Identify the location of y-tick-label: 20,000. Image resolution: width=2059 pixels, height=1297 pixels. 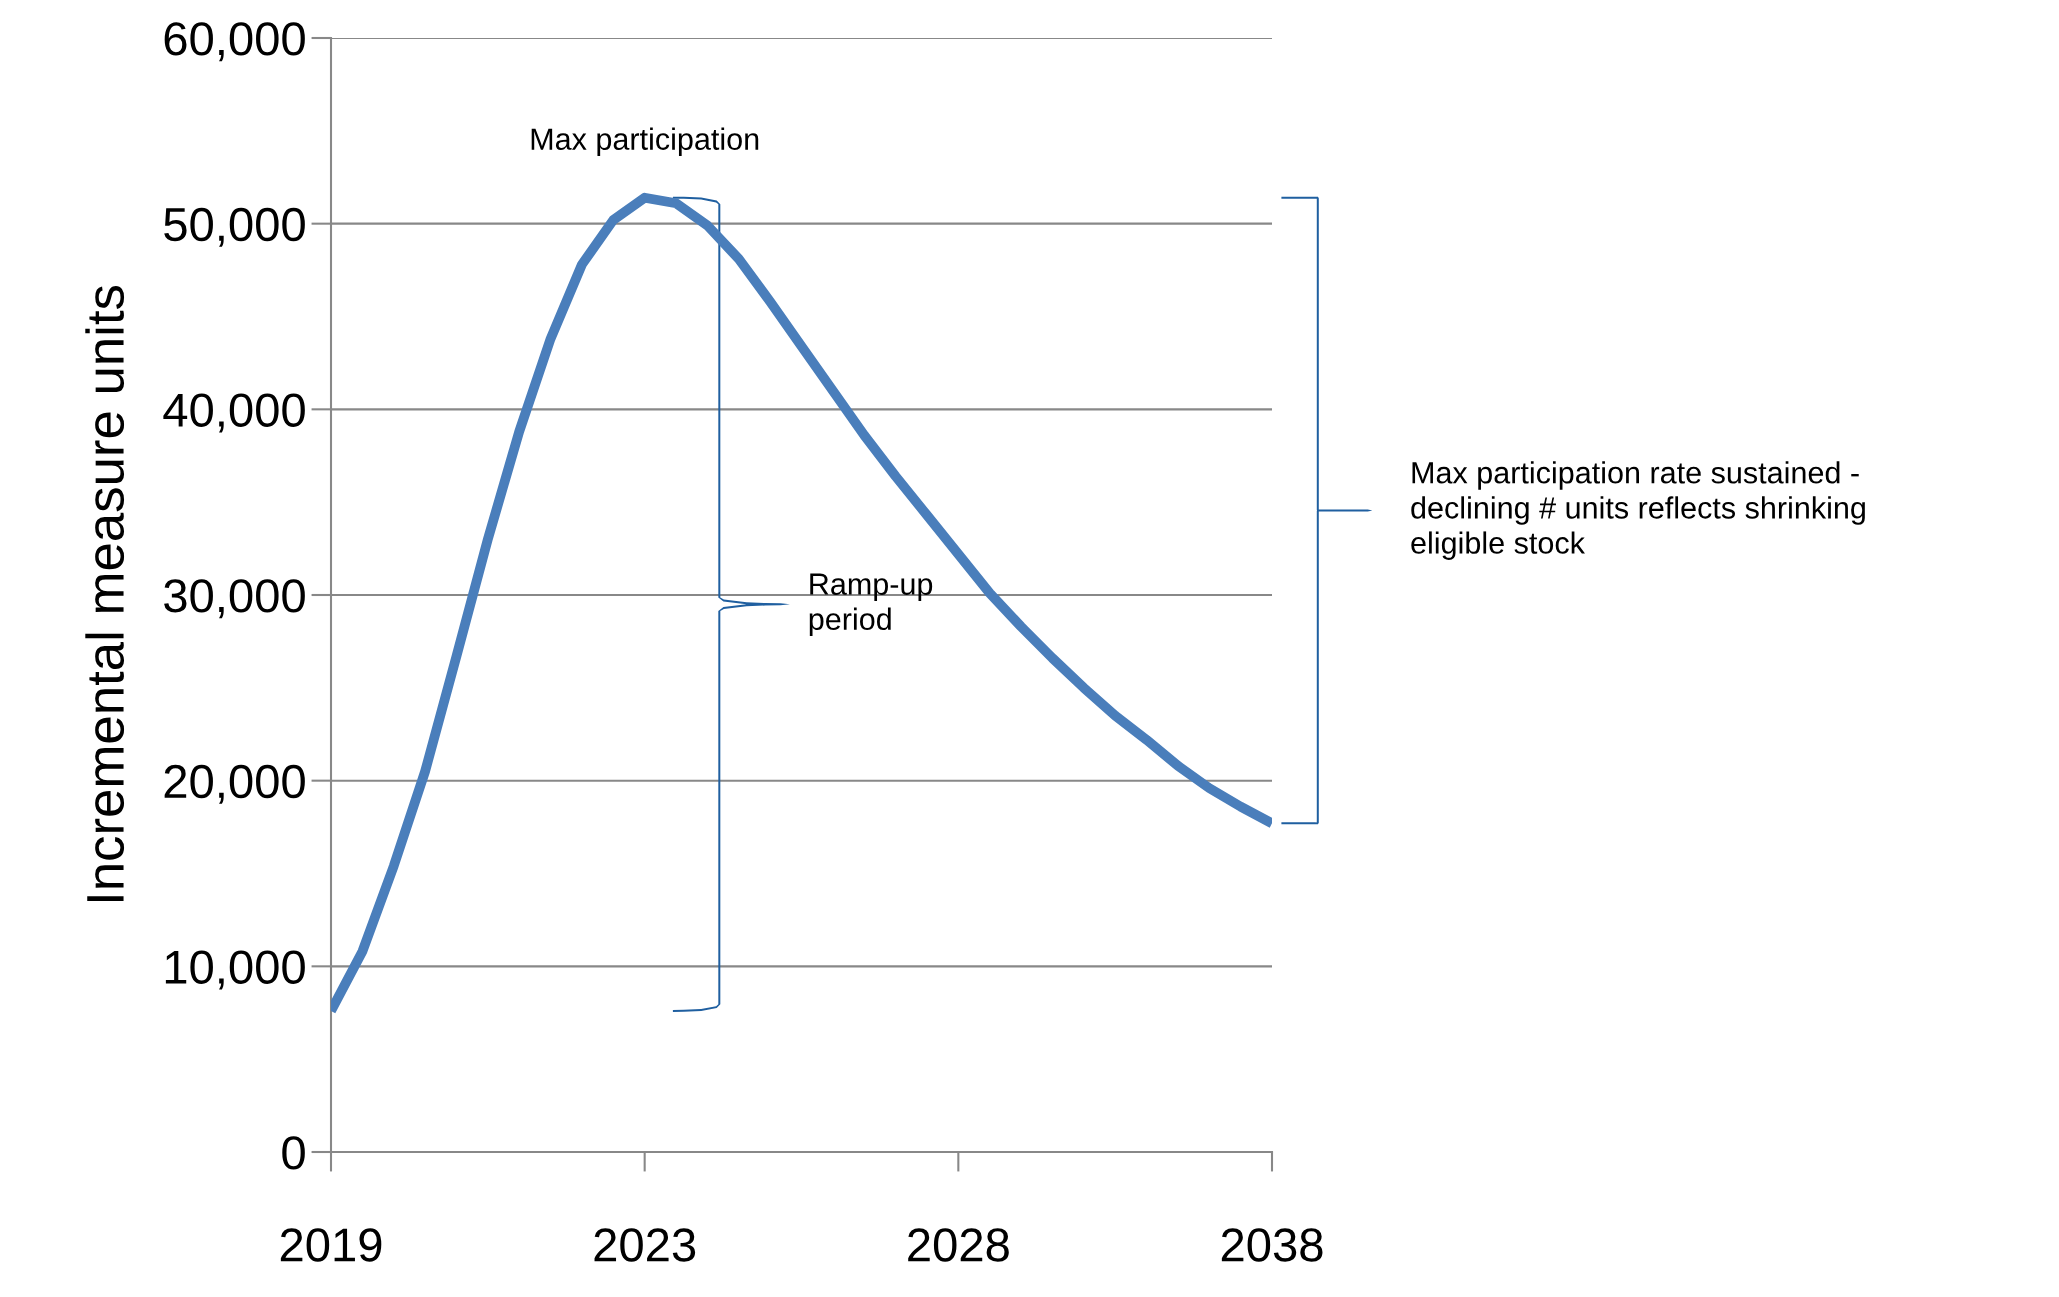
(234, 784).